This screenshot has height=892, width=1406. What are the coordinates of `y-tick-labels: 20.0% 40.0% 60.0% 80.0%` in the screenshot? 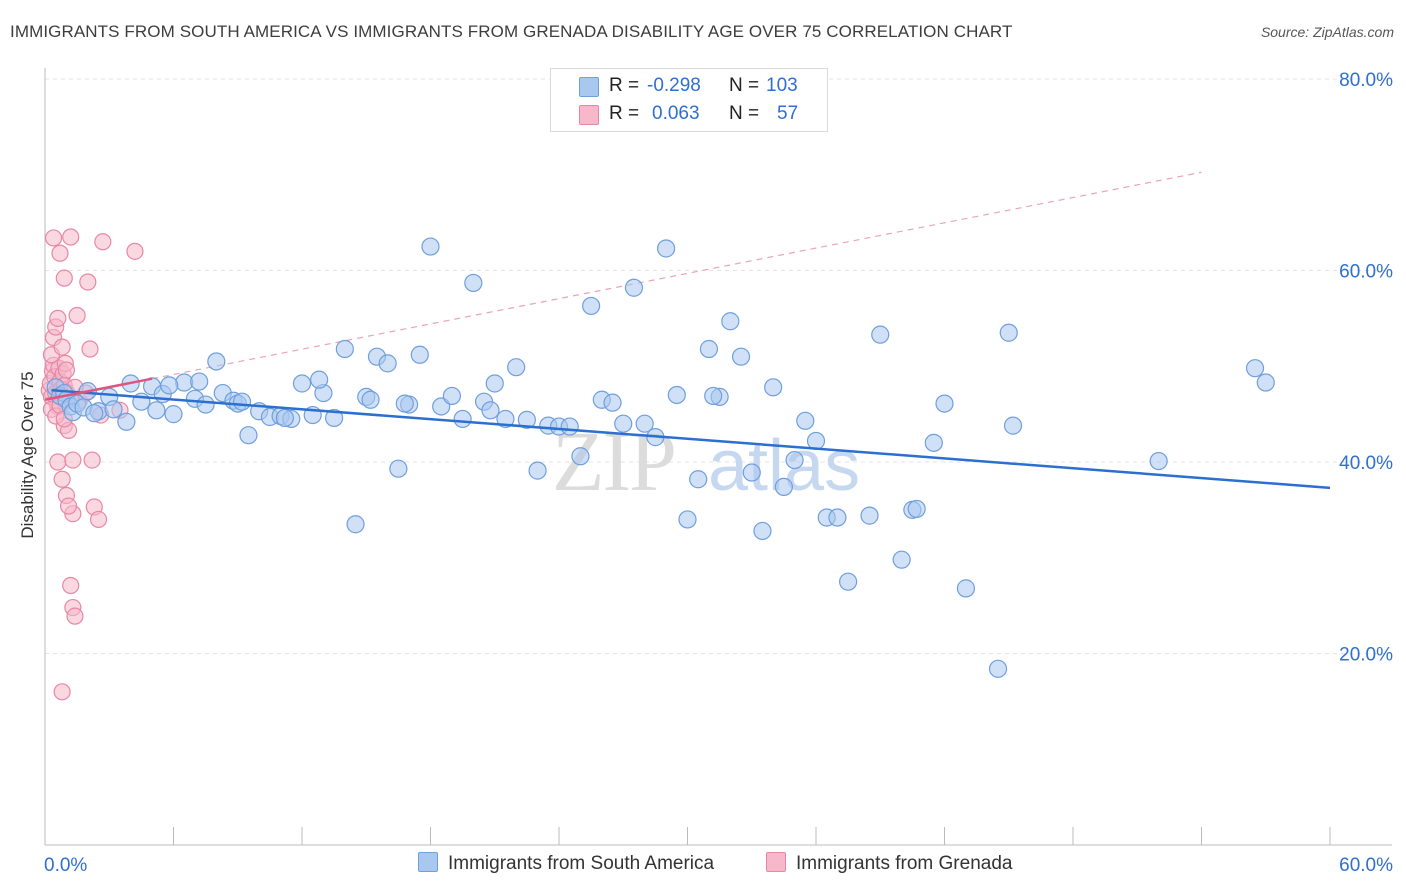 It's located at (1366, 368).